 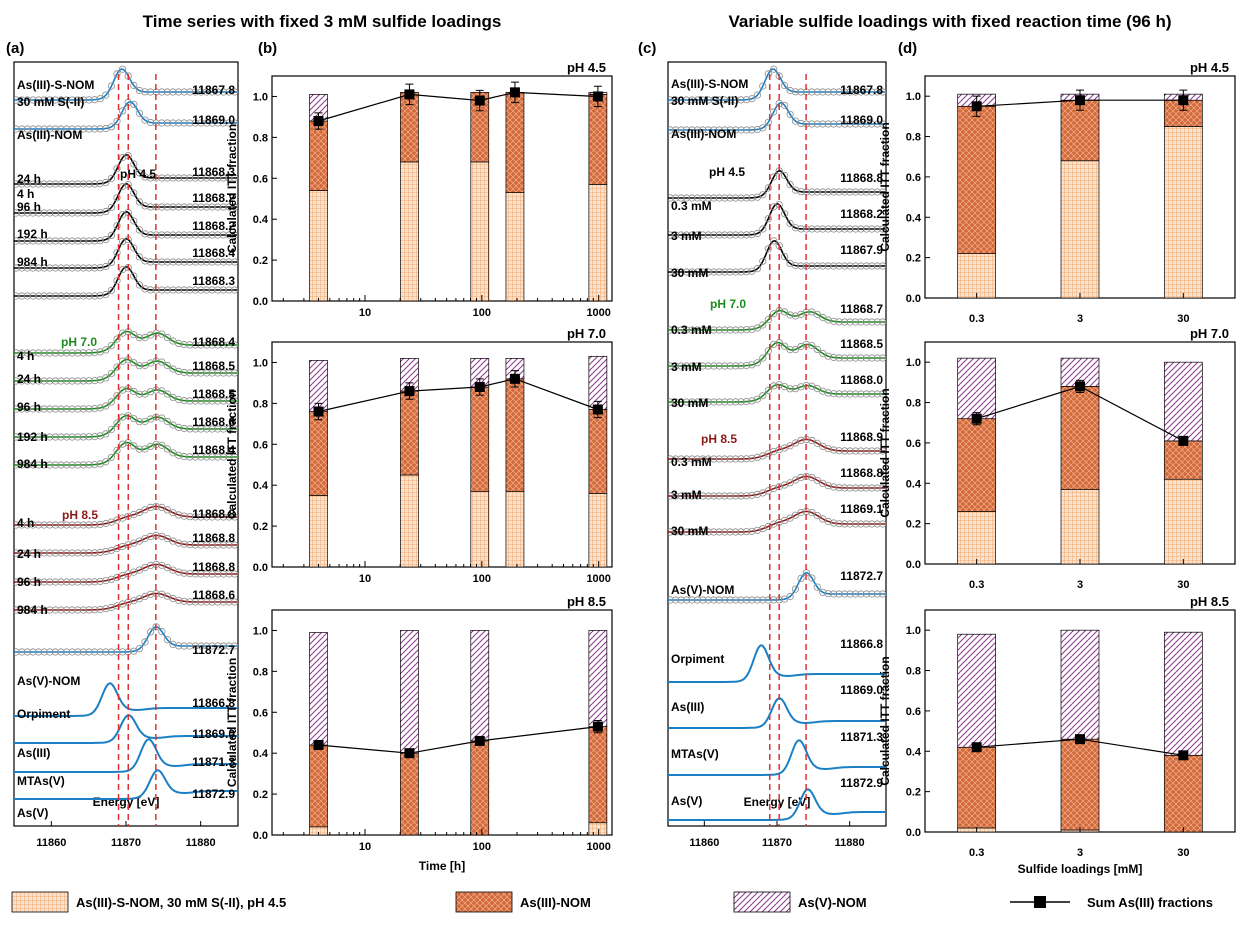 I want to click on panel-c-spectrum-label-7: 30 mM, so click(x=689, y=403).